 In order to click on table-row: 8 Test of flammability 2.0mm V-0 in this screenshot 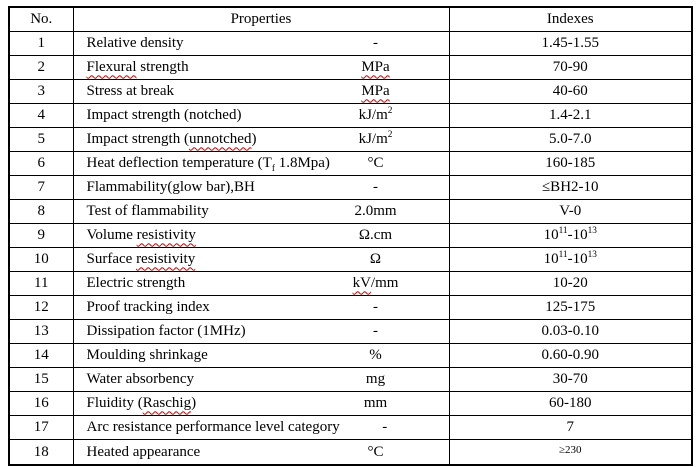, I will do `click(350, 211)`.